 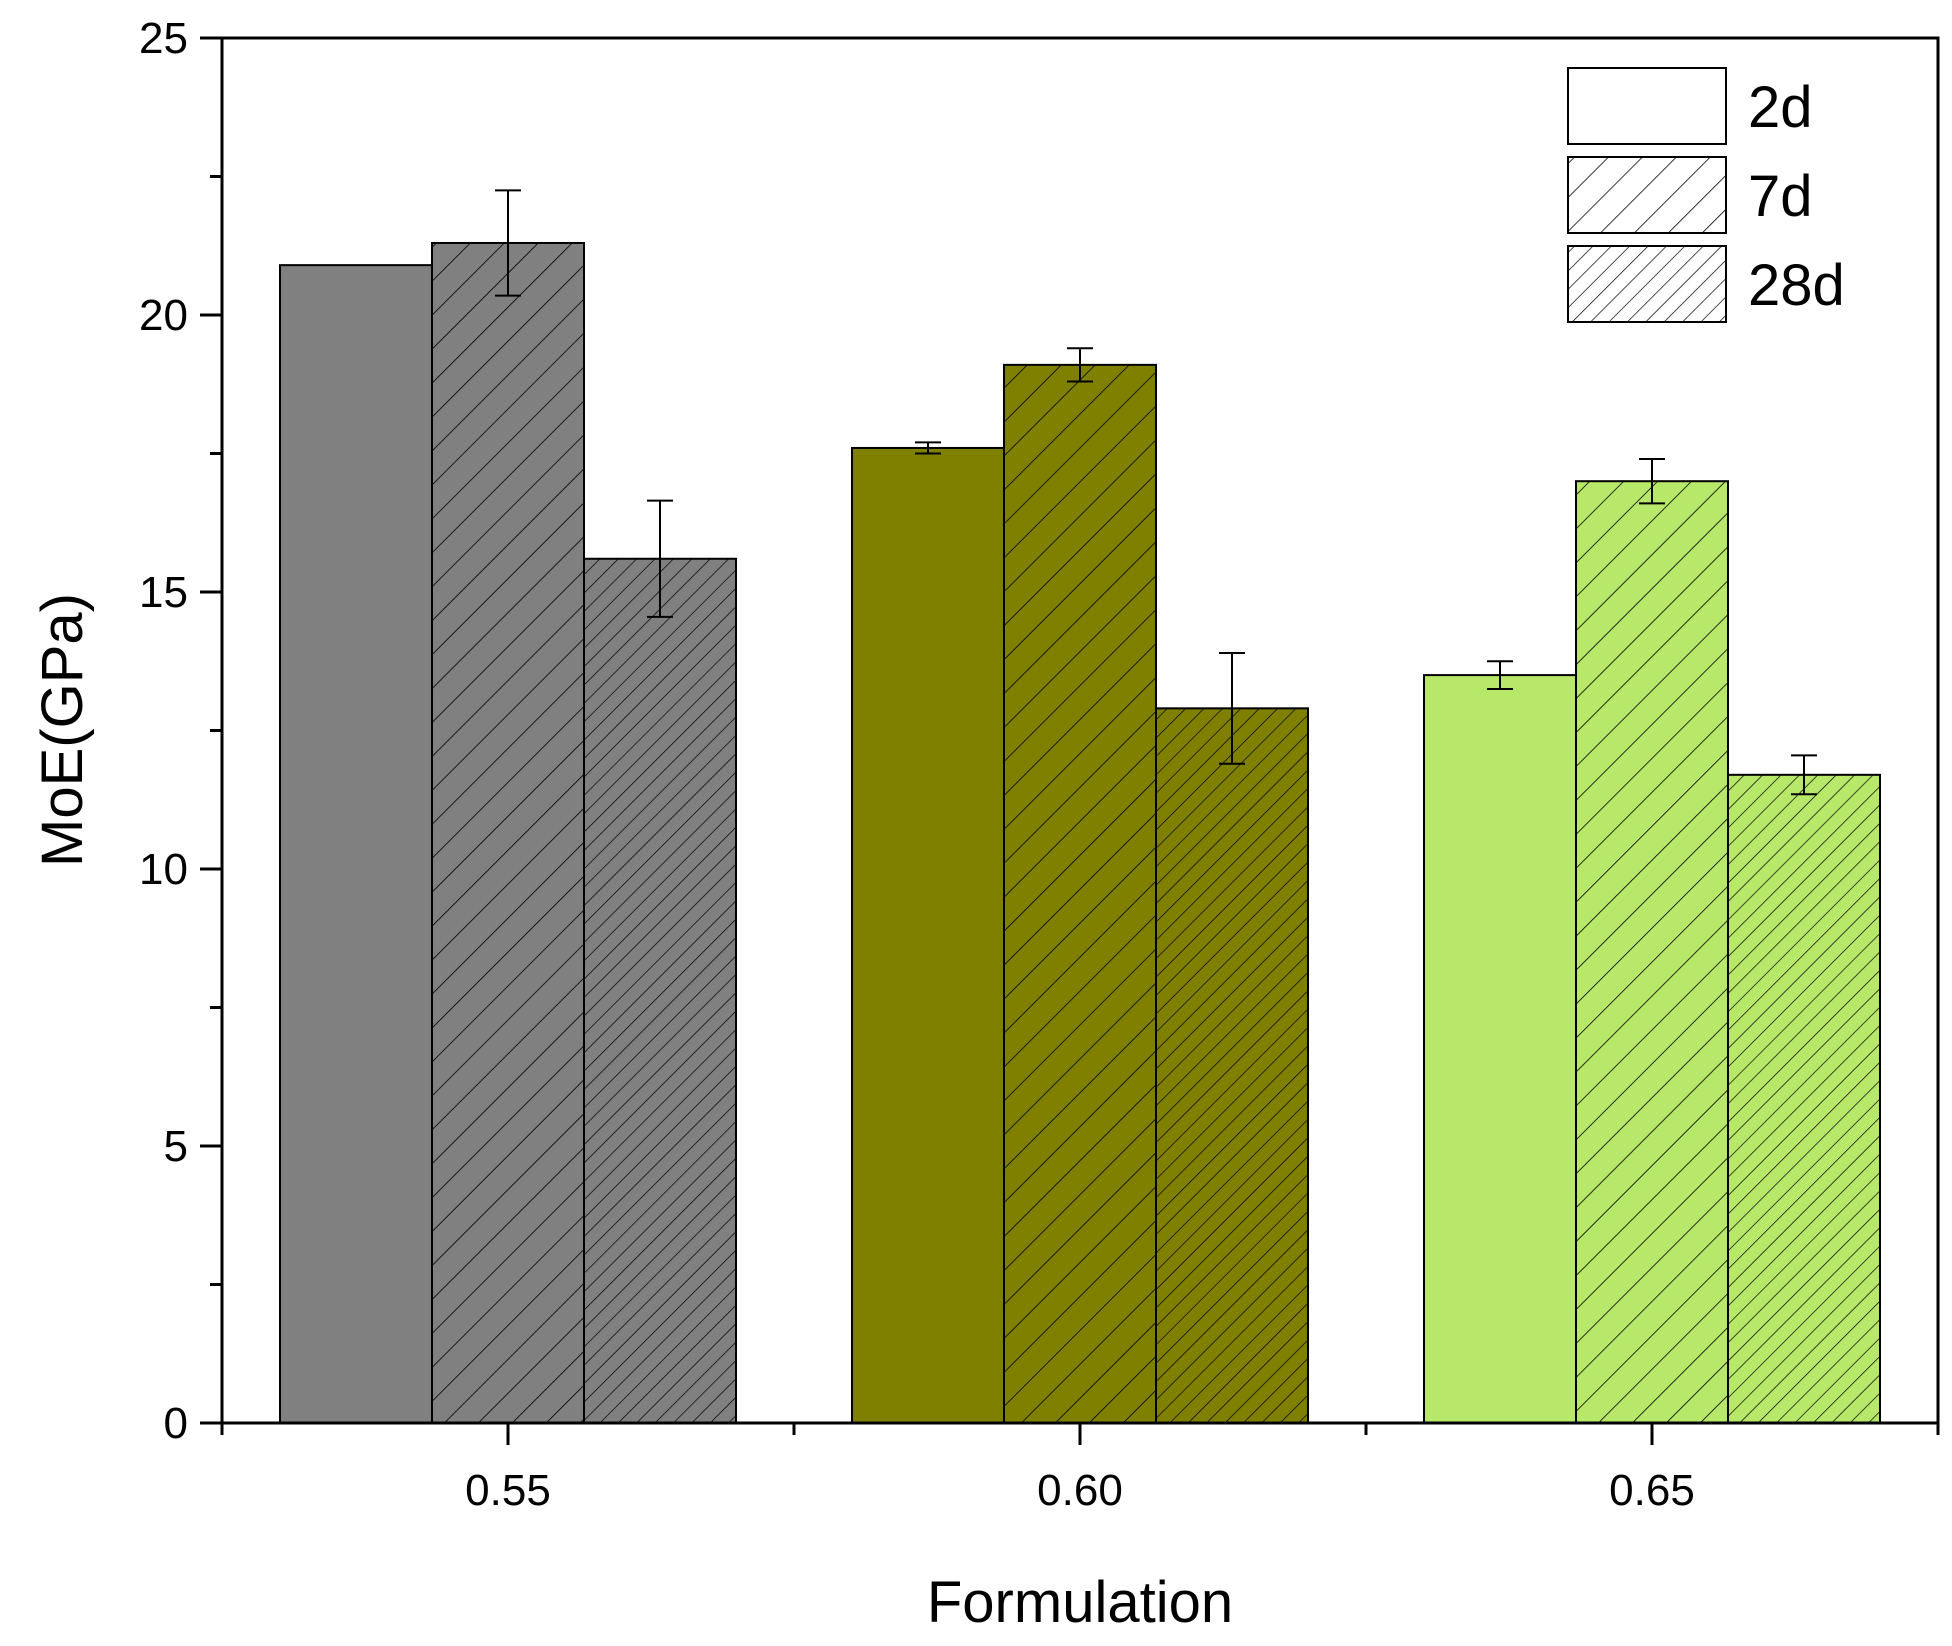 I want to click on error-bar-0.55-7d, so click(x=508, y=243).